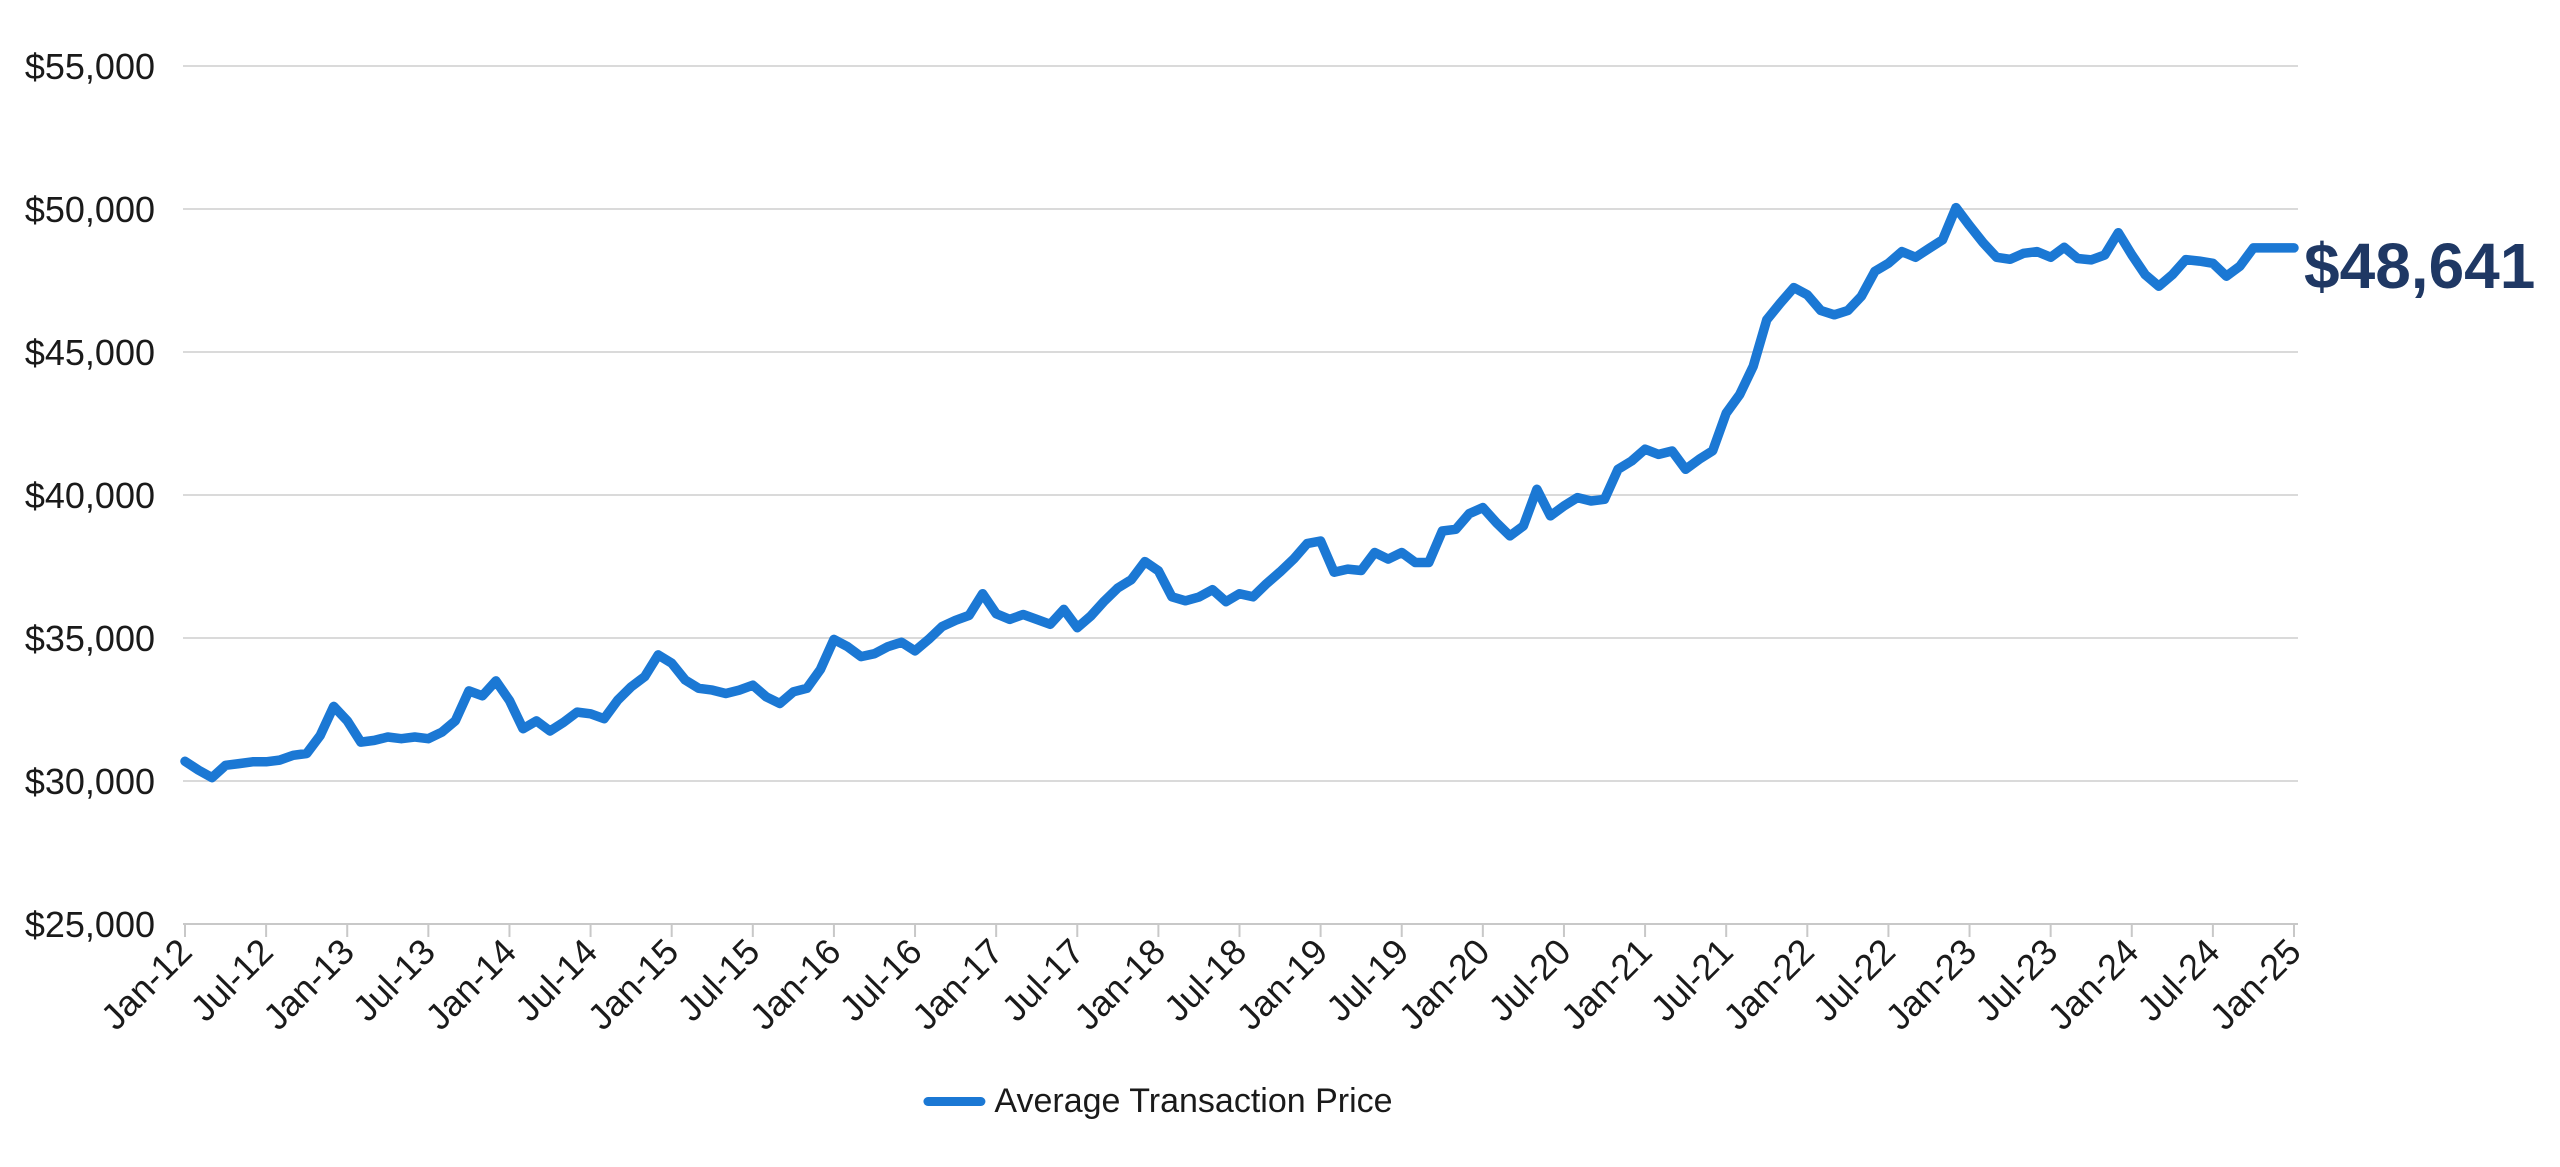 This screenshot has width=2560, height=1167. What do you see at coordinates (1281, 984) in the screenshot?
I see `x-axis-tick-label: Jan-19` at bounding box center [1281, 984].